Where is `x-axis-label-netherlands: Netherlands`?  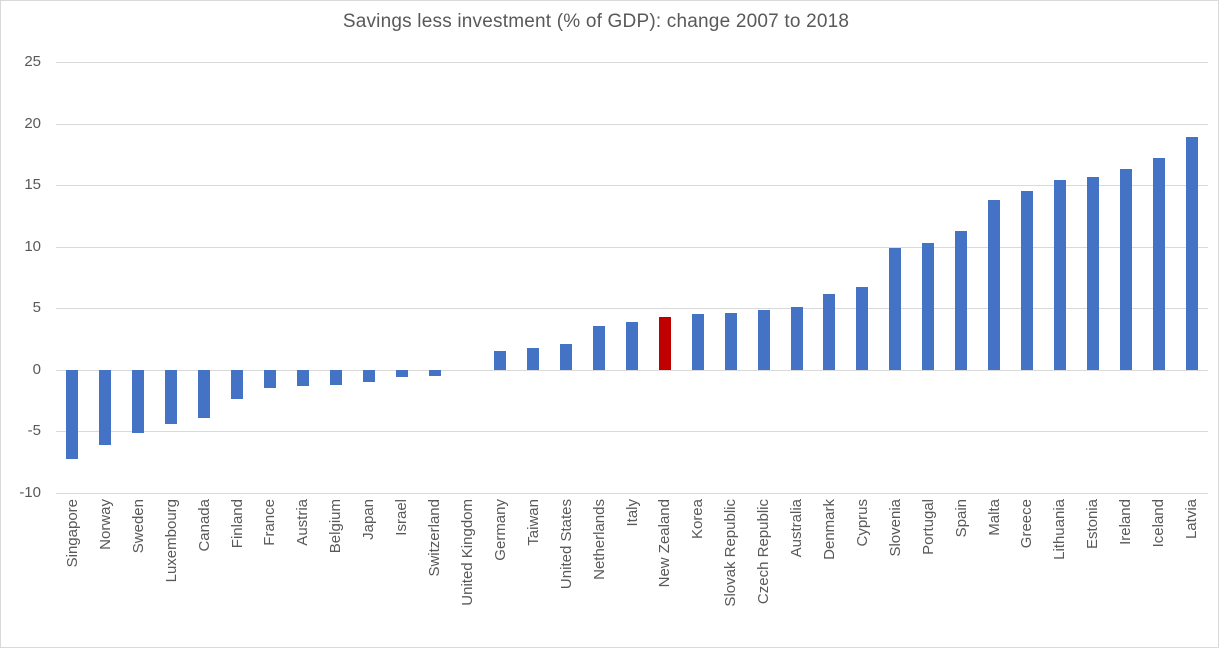 x-axis-label-netherlands: Netherlands is located at coordinates (599, 539).